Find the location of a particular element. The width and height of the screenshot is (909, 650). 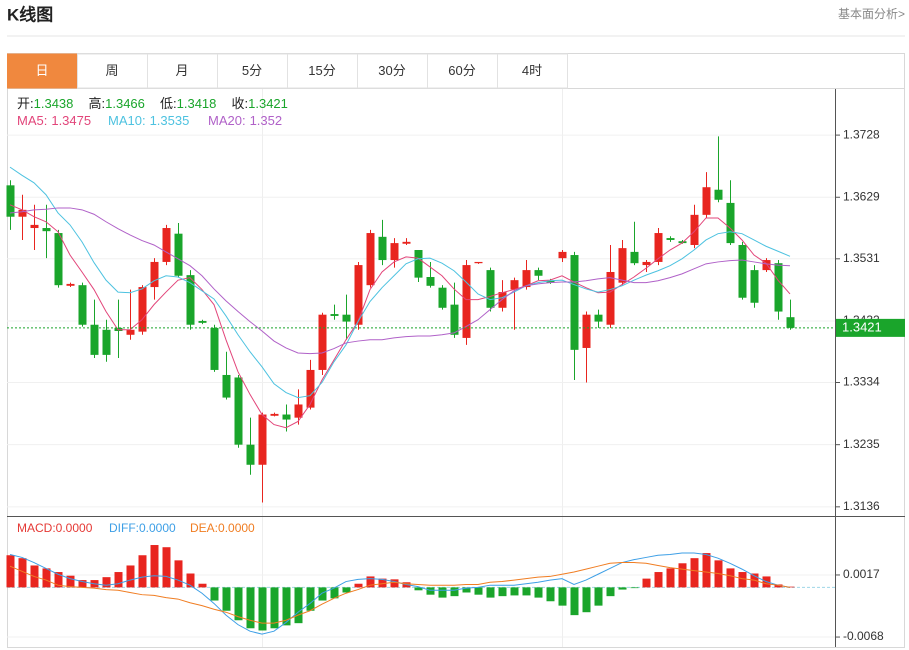

ma-info: MA5: 1.3475 is located at coordinates (54, 120).